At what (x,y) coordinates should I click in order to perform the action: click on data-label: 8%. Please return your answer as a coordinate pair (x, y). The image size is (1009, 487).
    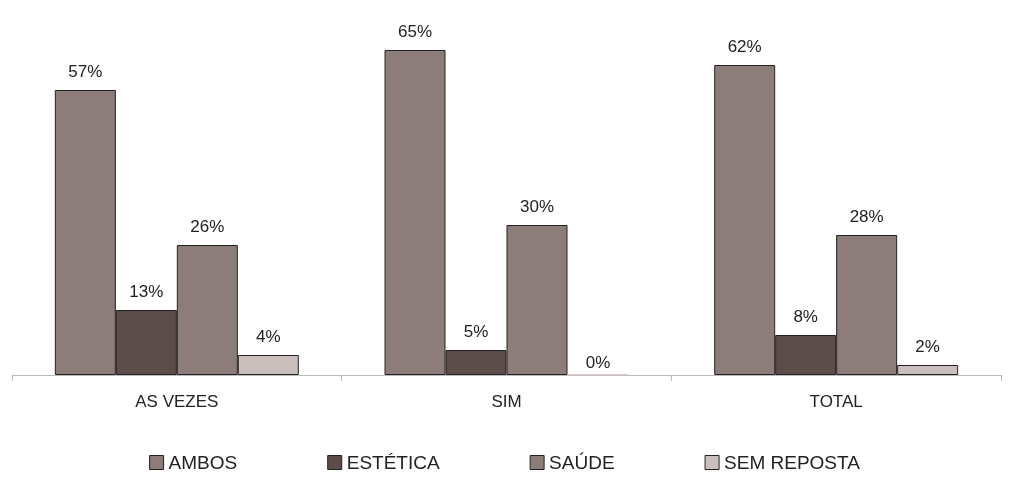
    Looking at the image, I should click on (805, 316).